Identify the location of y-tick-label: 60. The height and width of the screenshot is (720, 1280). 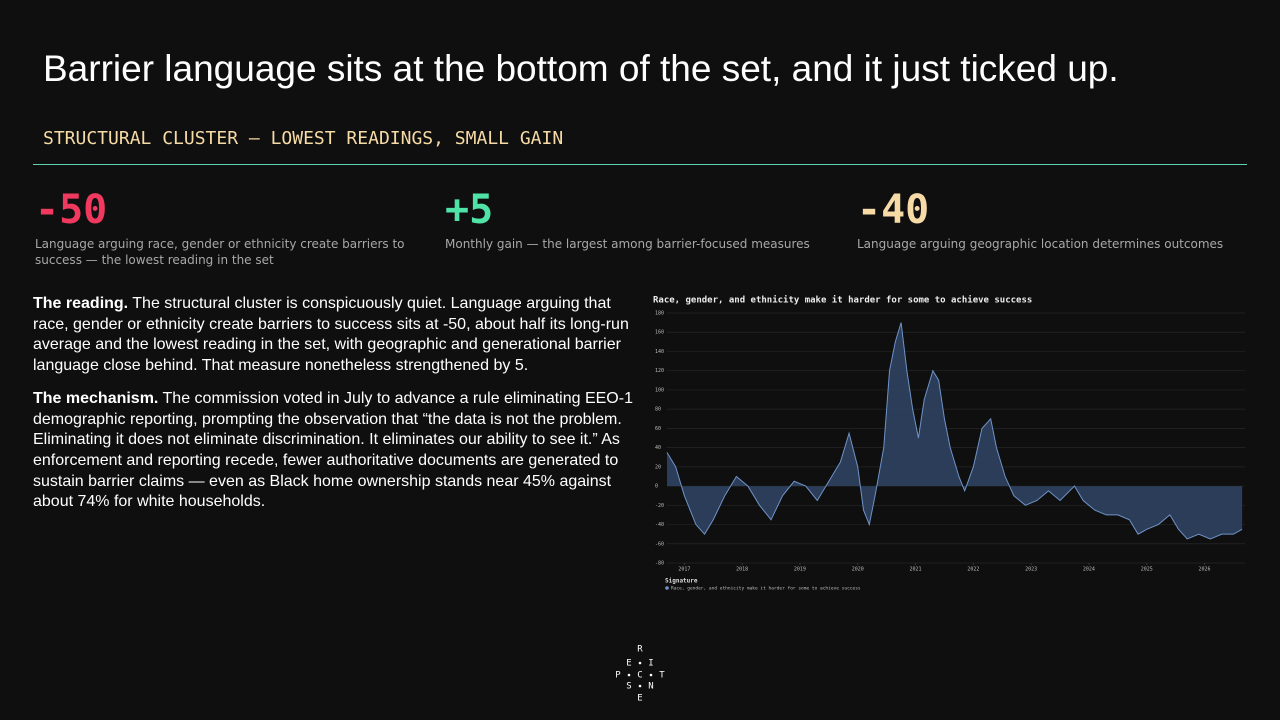
(658, 429).